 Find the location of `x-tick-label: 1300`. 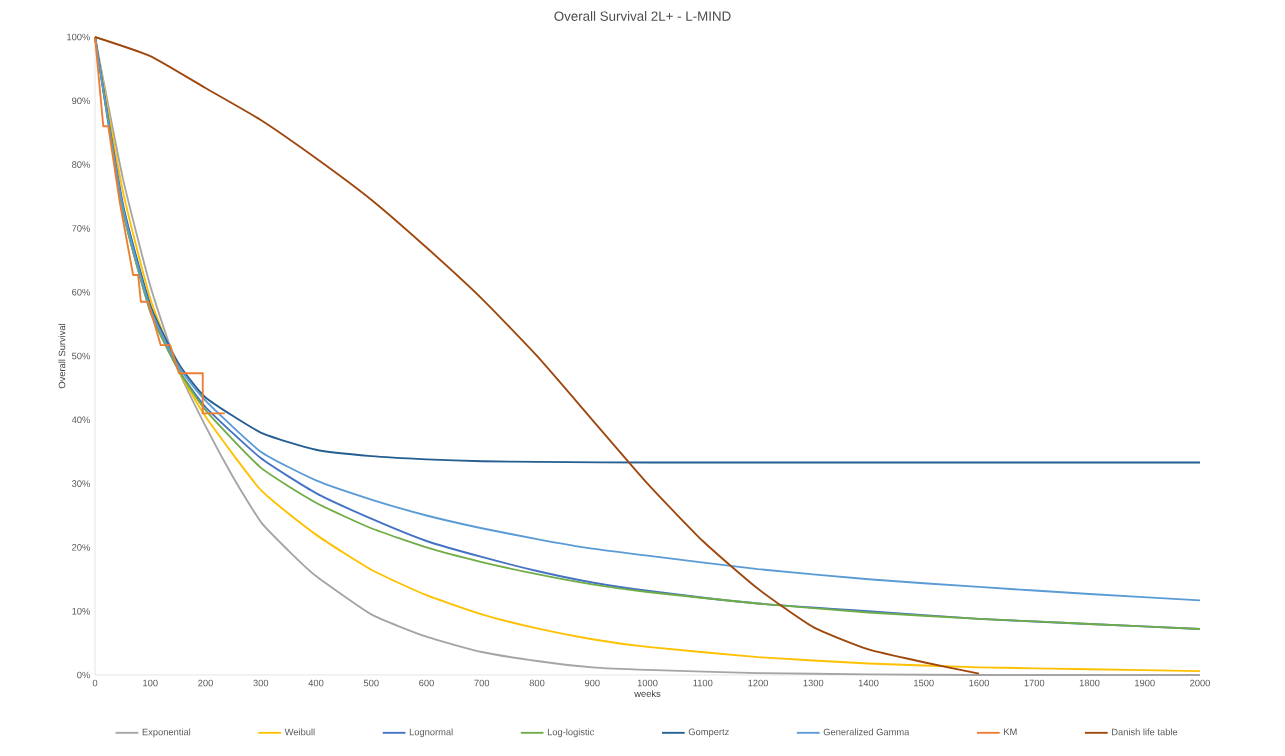

x-tick-label: 1300 is located at coordinates (813, 683).